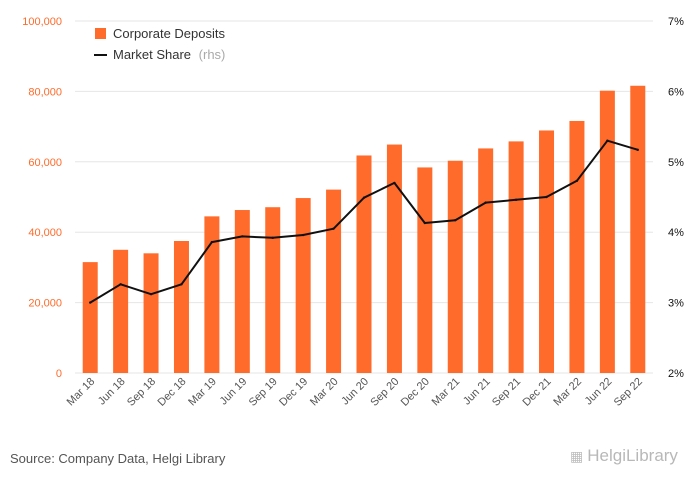 The width and height of the screenshot is (700, 483). I want to click on y-left-tick-label: 60,000, so click(45, 163).